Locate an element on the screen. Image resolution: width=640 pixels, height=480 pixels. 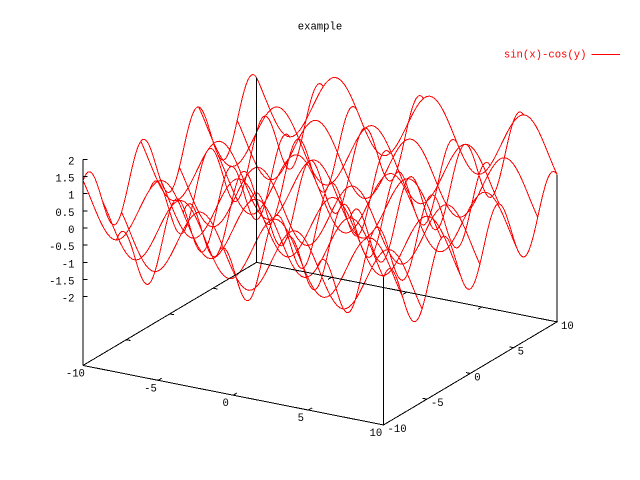
svg-text: 0.5 is located at coordinates (64, 214).